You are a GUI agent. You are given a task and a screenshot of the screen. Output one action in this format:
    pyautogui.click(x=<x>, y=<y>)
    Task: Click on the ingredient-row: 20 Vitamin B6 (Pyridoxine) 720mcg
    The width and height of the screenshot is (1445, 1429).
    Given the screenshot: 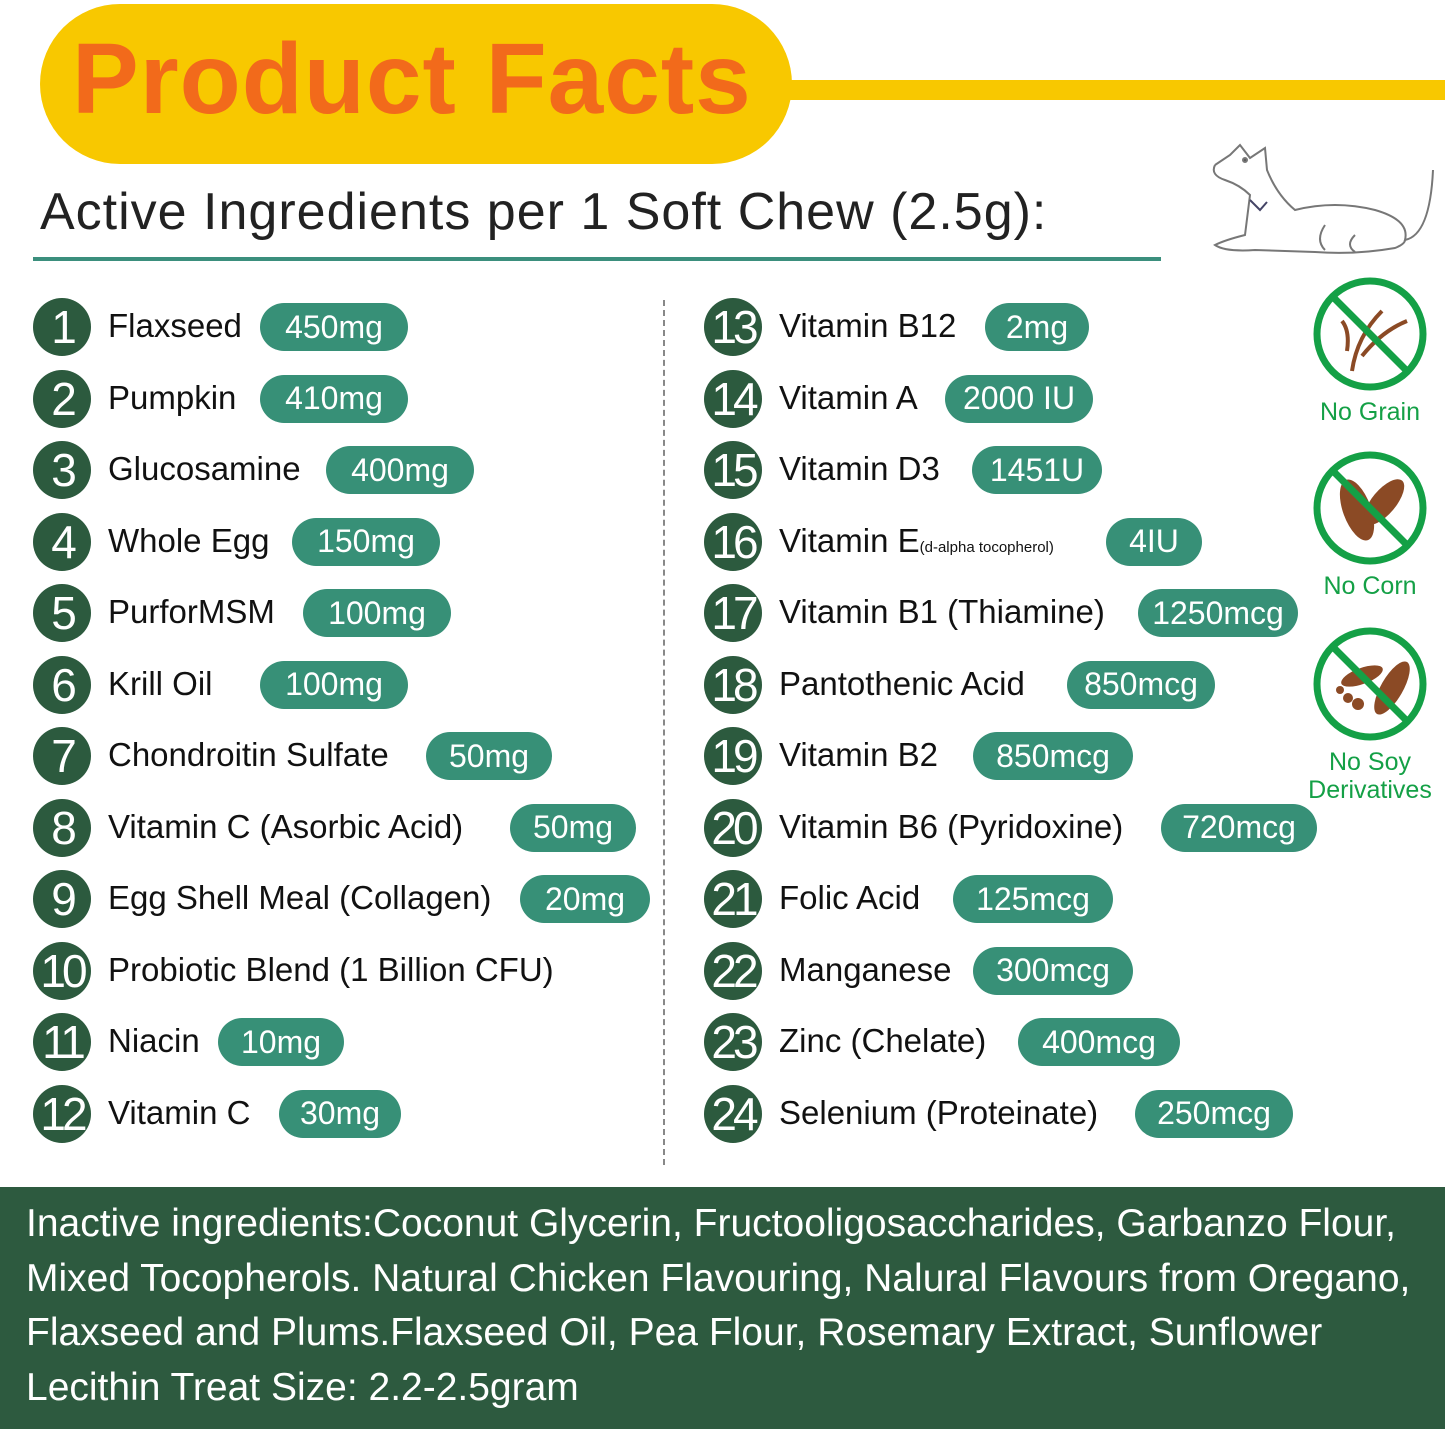 What is the action you would take?
    pyautogui.click(x=658, y=827)
    